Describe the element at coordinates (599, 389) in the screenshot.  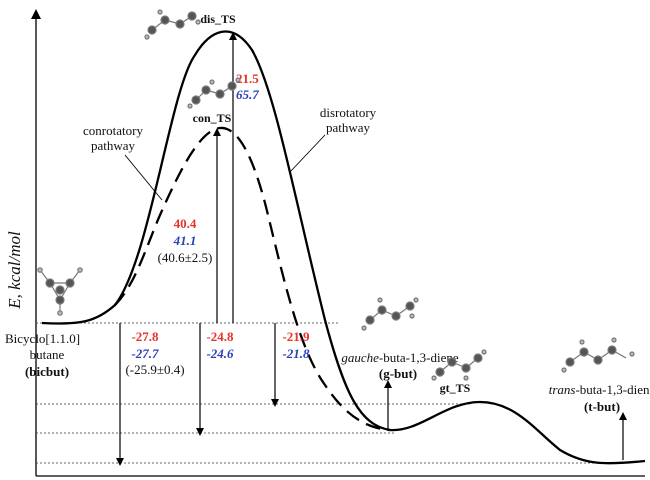
I see `tbut-name: trans-buta-1,3-diene` at that location.